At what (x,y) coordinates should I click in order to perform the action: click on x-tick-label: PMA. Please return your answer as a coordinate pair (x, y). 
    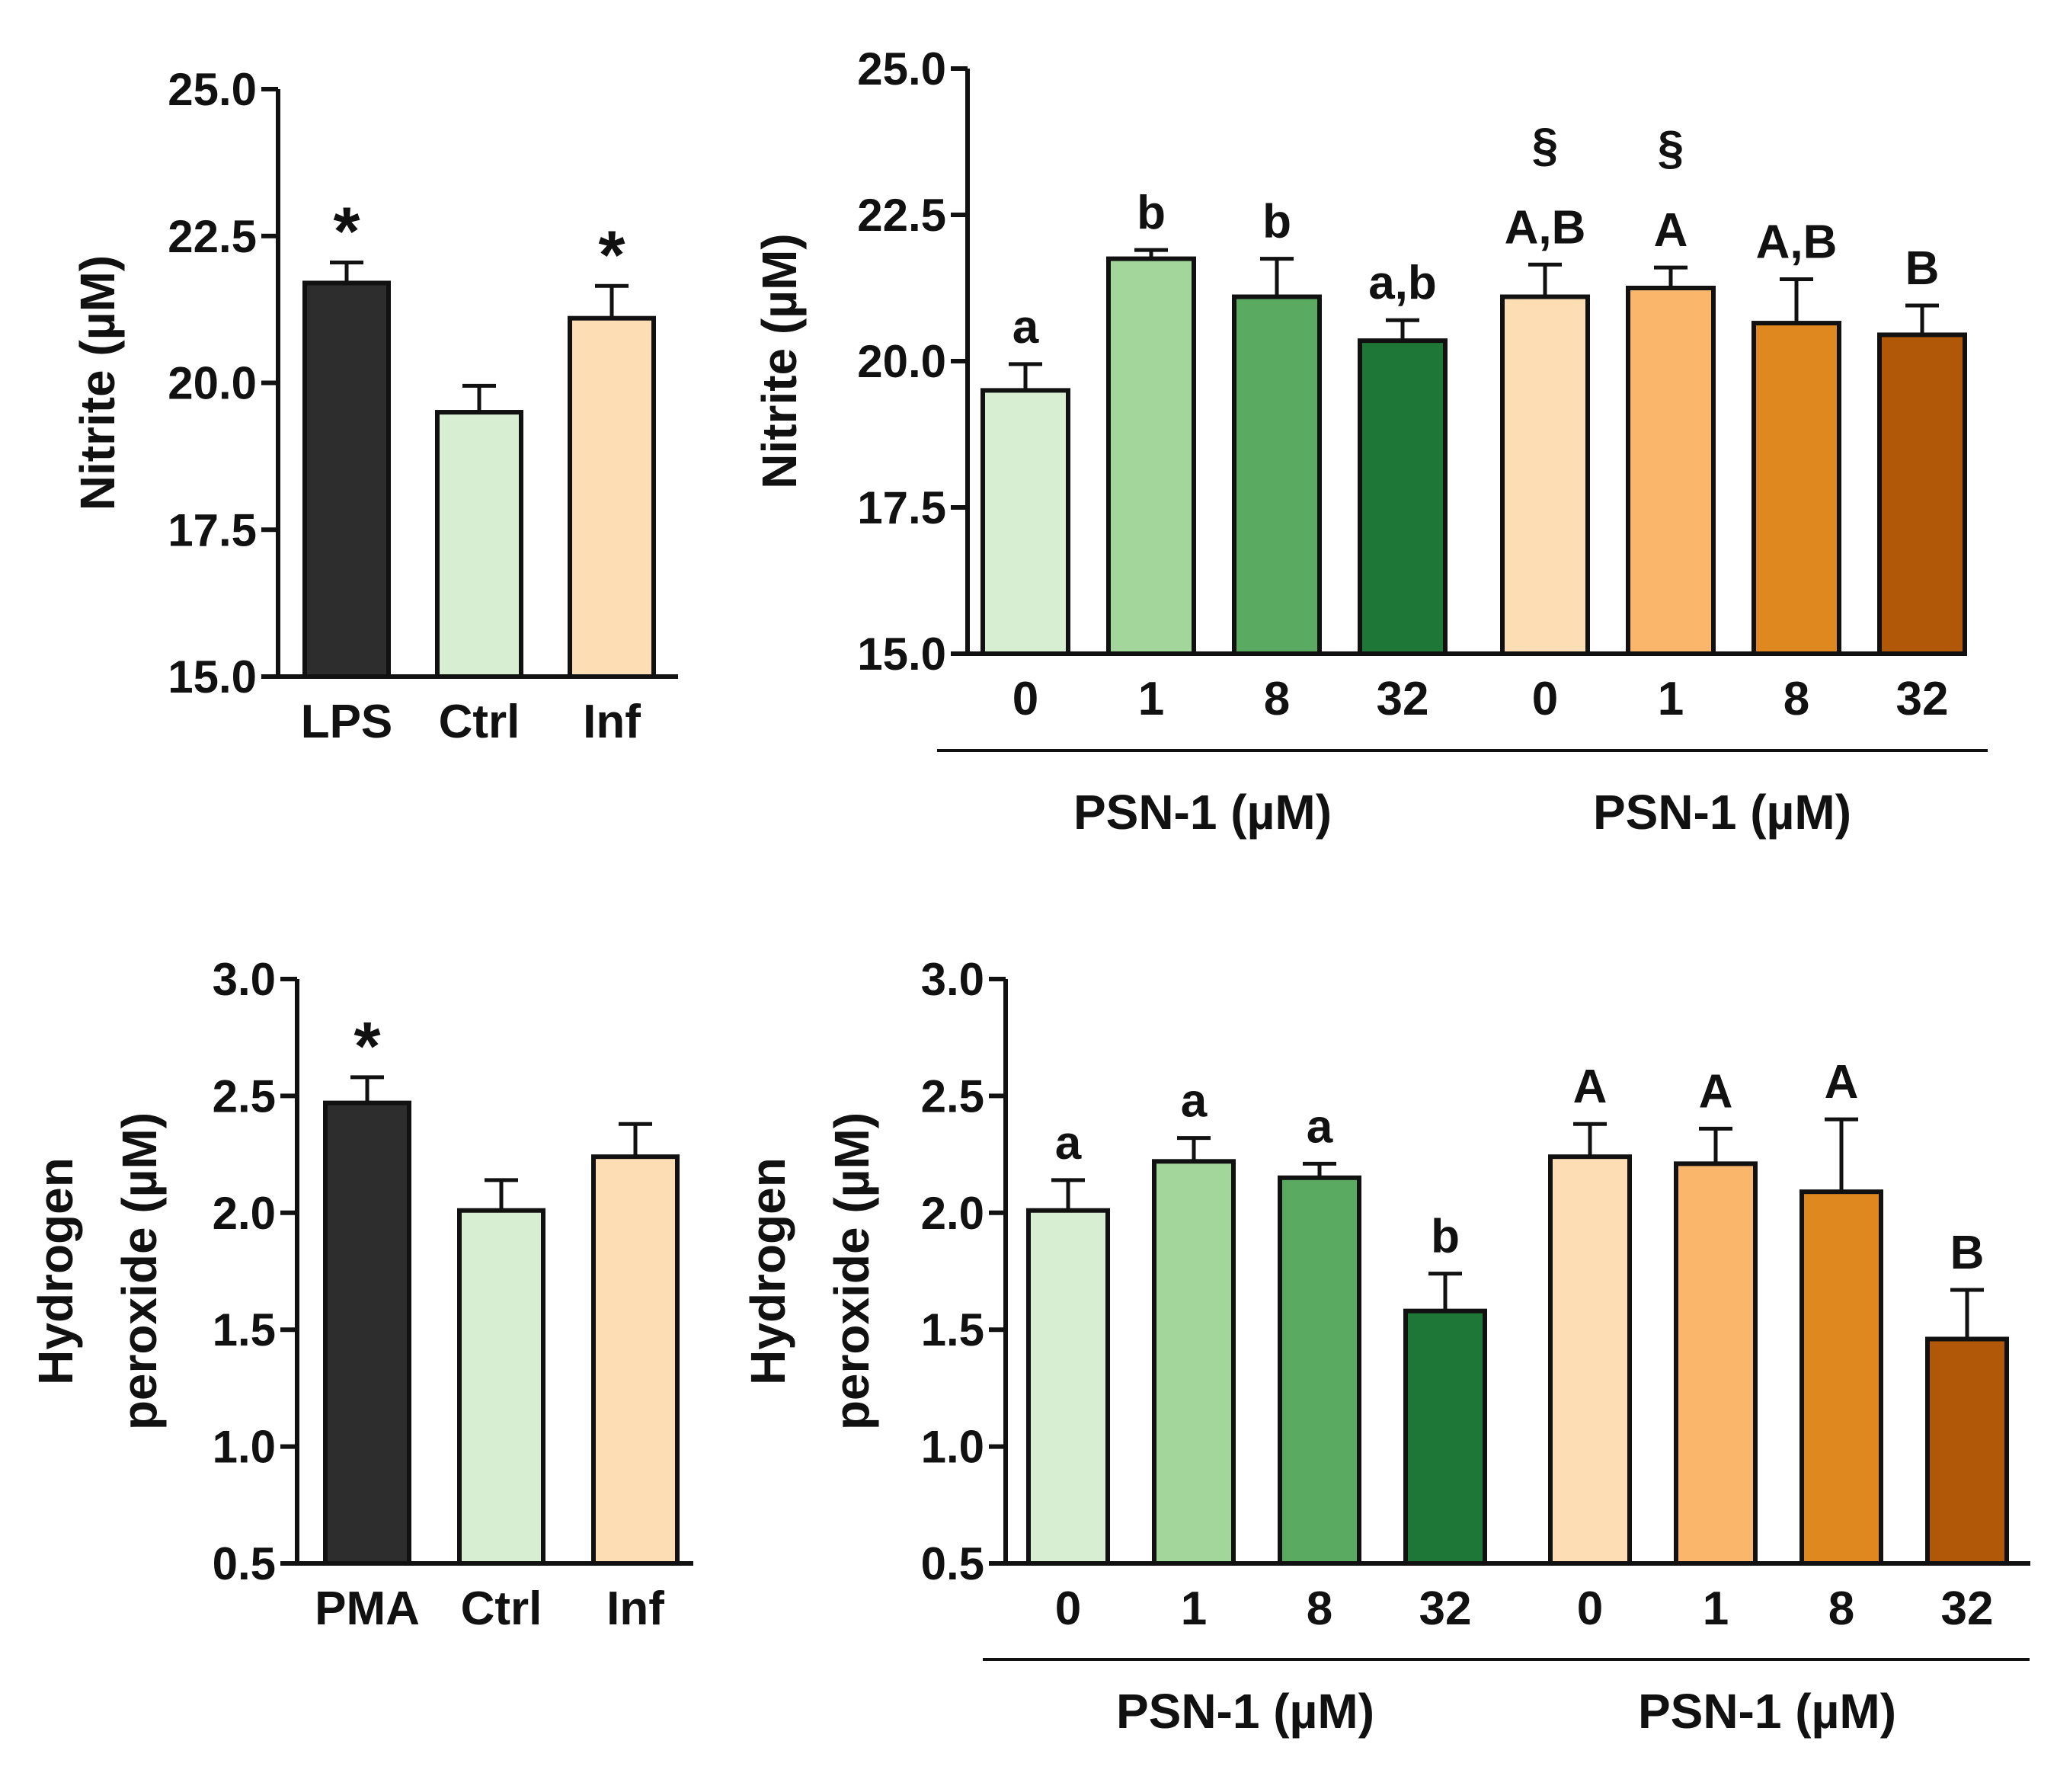
    Looking at the image, I should click on (367, 1608).